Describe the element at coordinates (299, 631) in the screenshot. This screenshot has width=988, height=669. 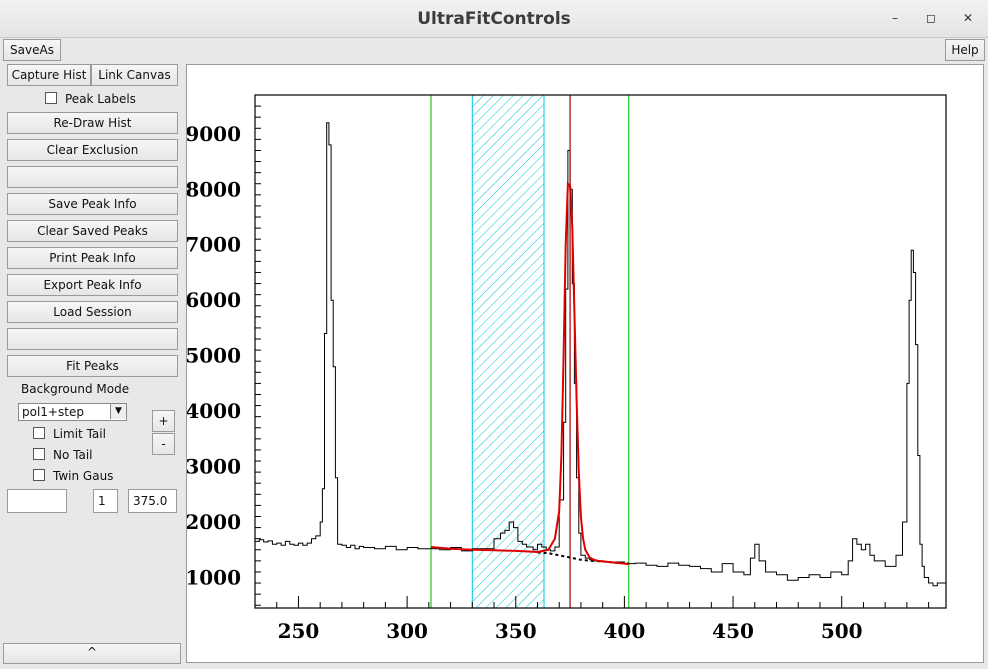
I see `x-tick-label: 250` at that location.